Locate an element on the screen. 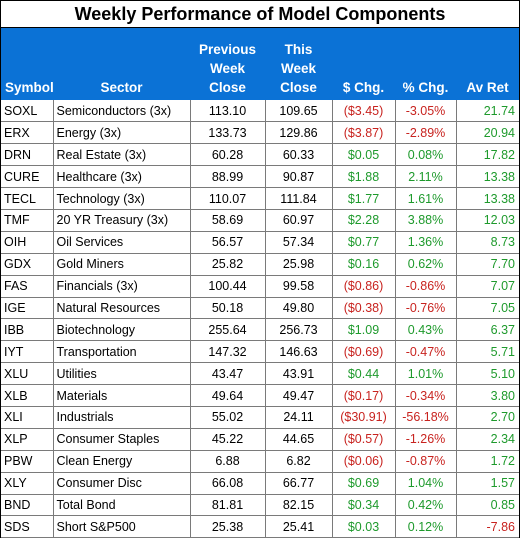  dollar-change-cell: $0.44 is located at coordinates (364, 374).